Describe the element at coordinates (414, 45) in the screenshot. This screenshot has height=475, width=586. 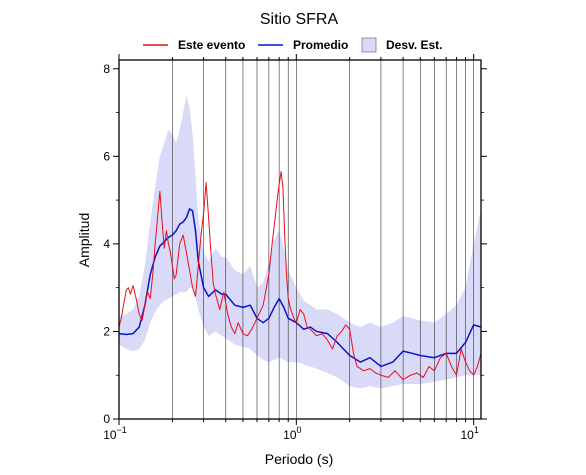
I see `legend-std-label: Desv. Est.` at that location.